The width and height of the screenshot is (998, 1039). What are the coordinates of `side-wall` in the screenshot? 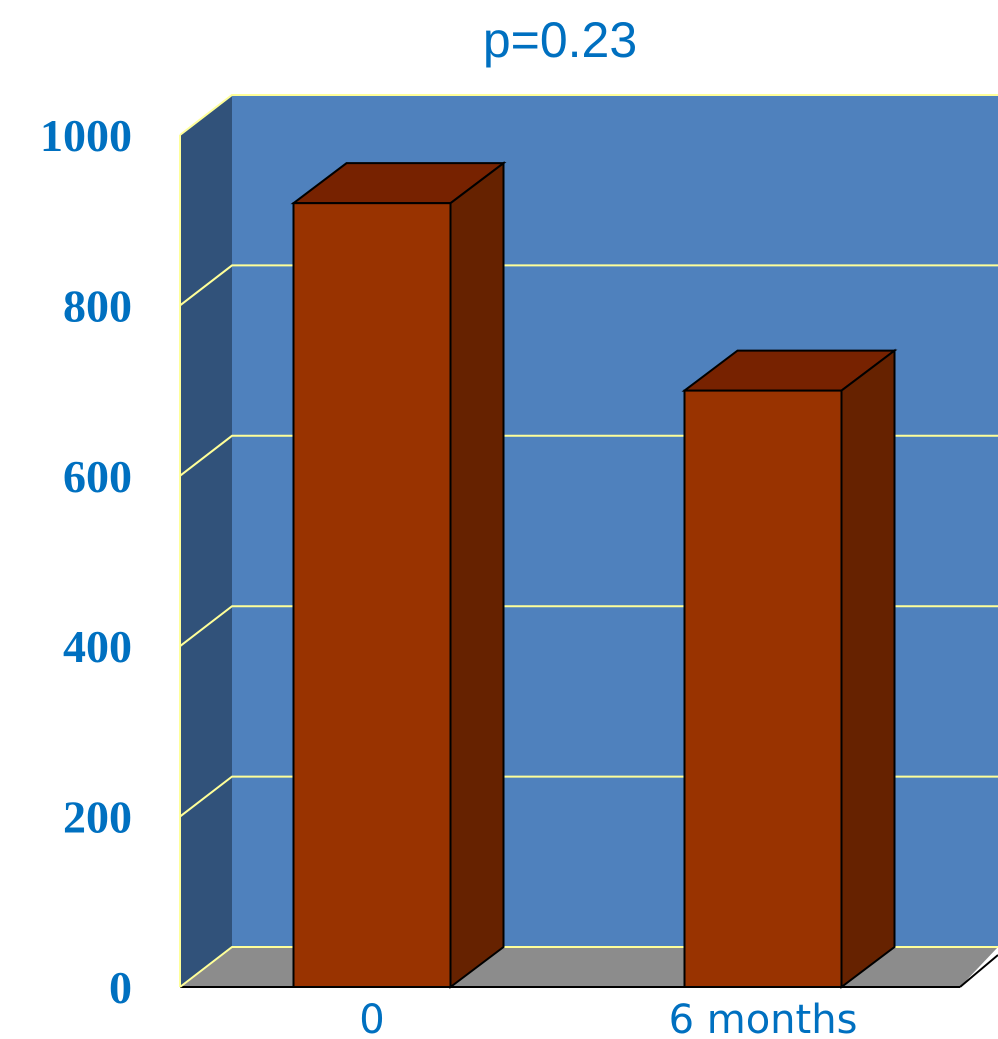 It's located at (206, 541).